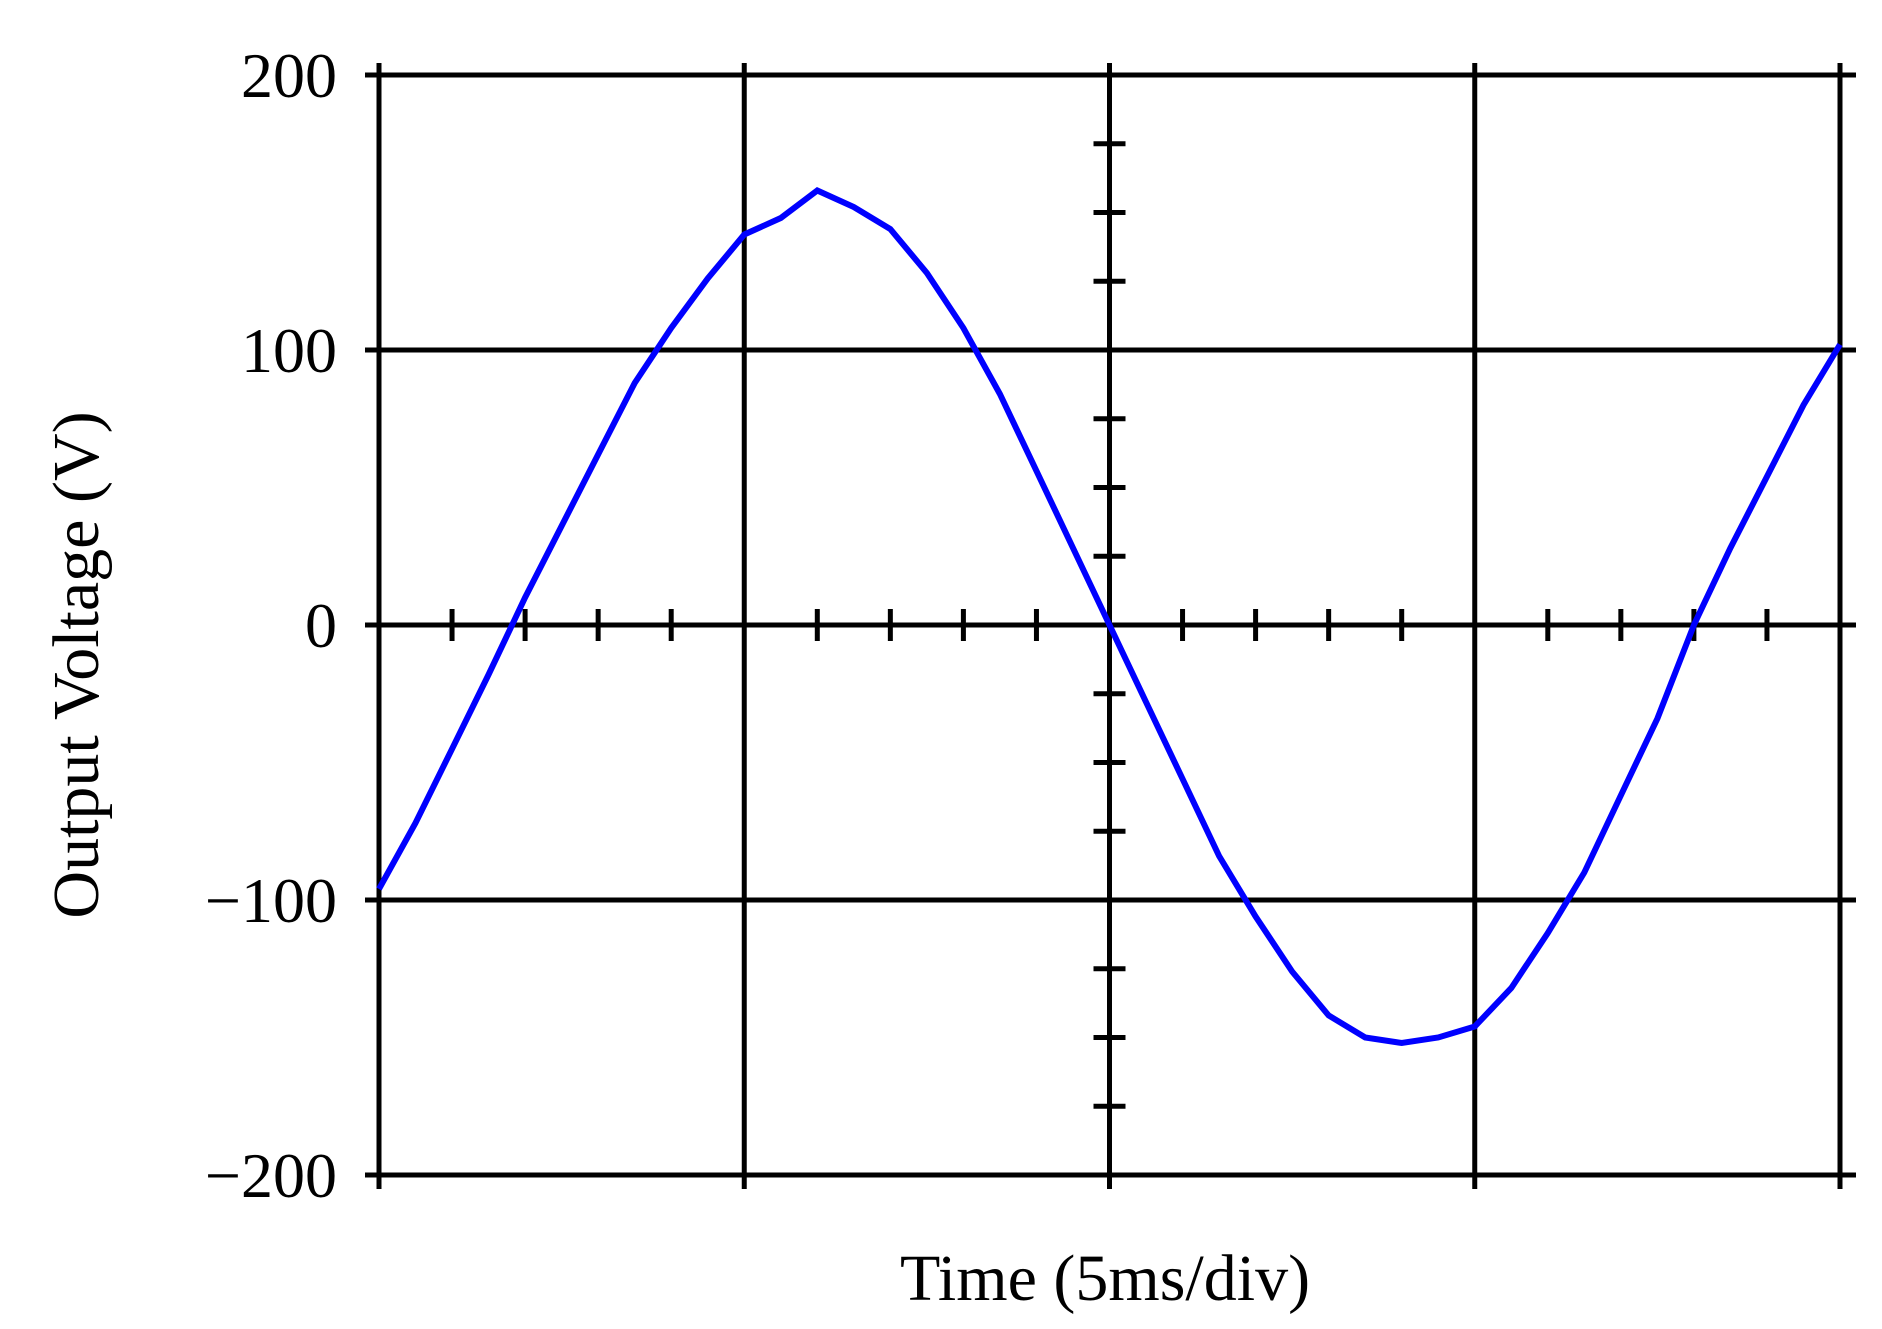 The image size is (1882, 1329). What do you see at coordinates (271, 625) in the screenshot?
I see `y-tick-labels: 200 100 0 −100 −200` at bounding box center [271, 625].